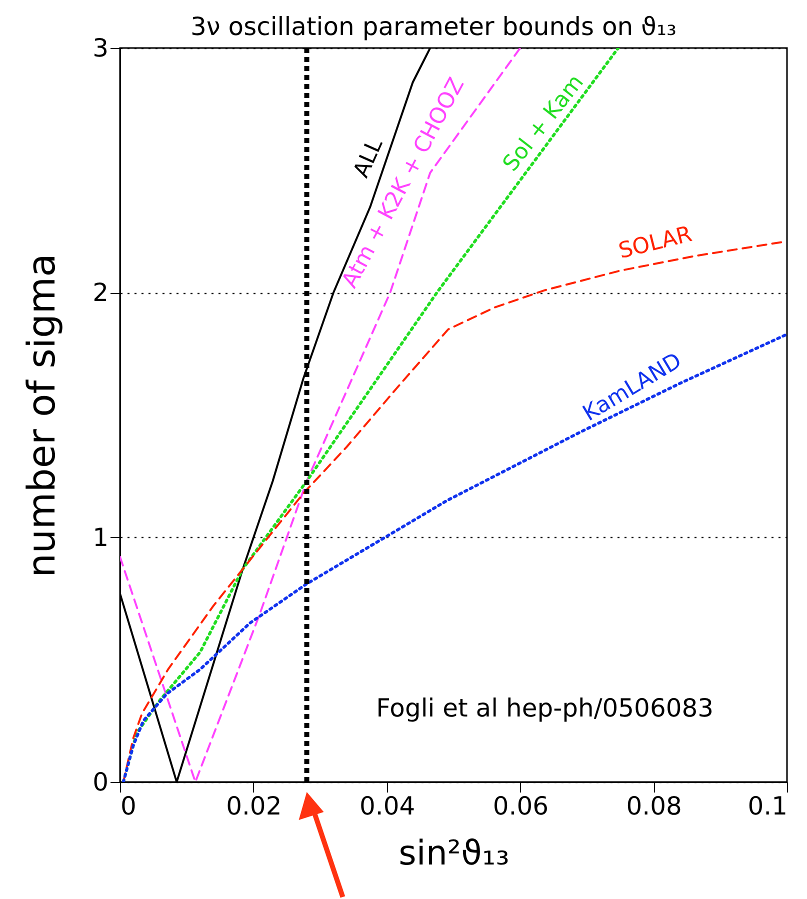 The image size is (807, 899). I want to click on chart-title: 3ν oscillation parameter bounds on ϑ₁₃, so click(433, 26).